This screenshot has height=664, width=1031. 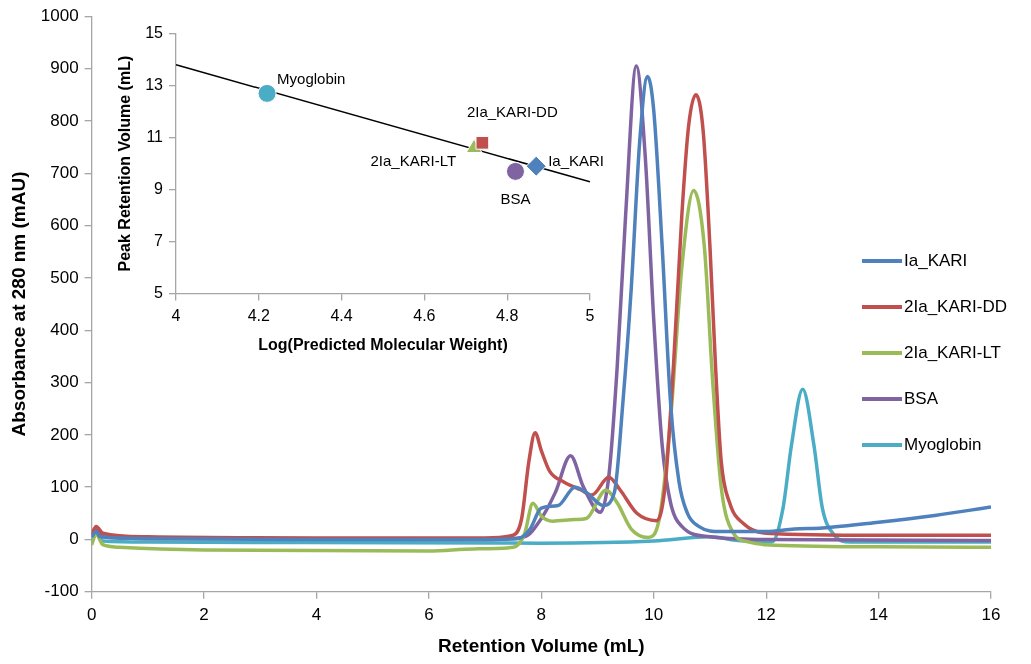 What do you see at coordinates (64, 68) in the screenshot?
I see `y-tick-label: 900` at bounding box center [64, 68].